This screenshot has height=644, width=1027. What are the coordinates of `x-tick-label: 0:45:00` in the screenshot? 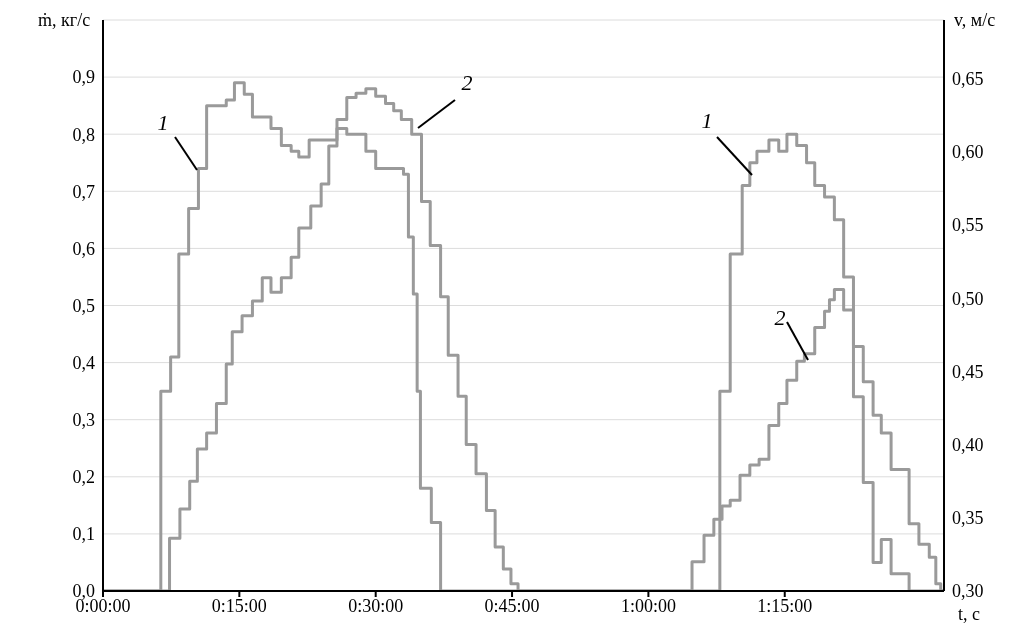 It's located at (512, 605).